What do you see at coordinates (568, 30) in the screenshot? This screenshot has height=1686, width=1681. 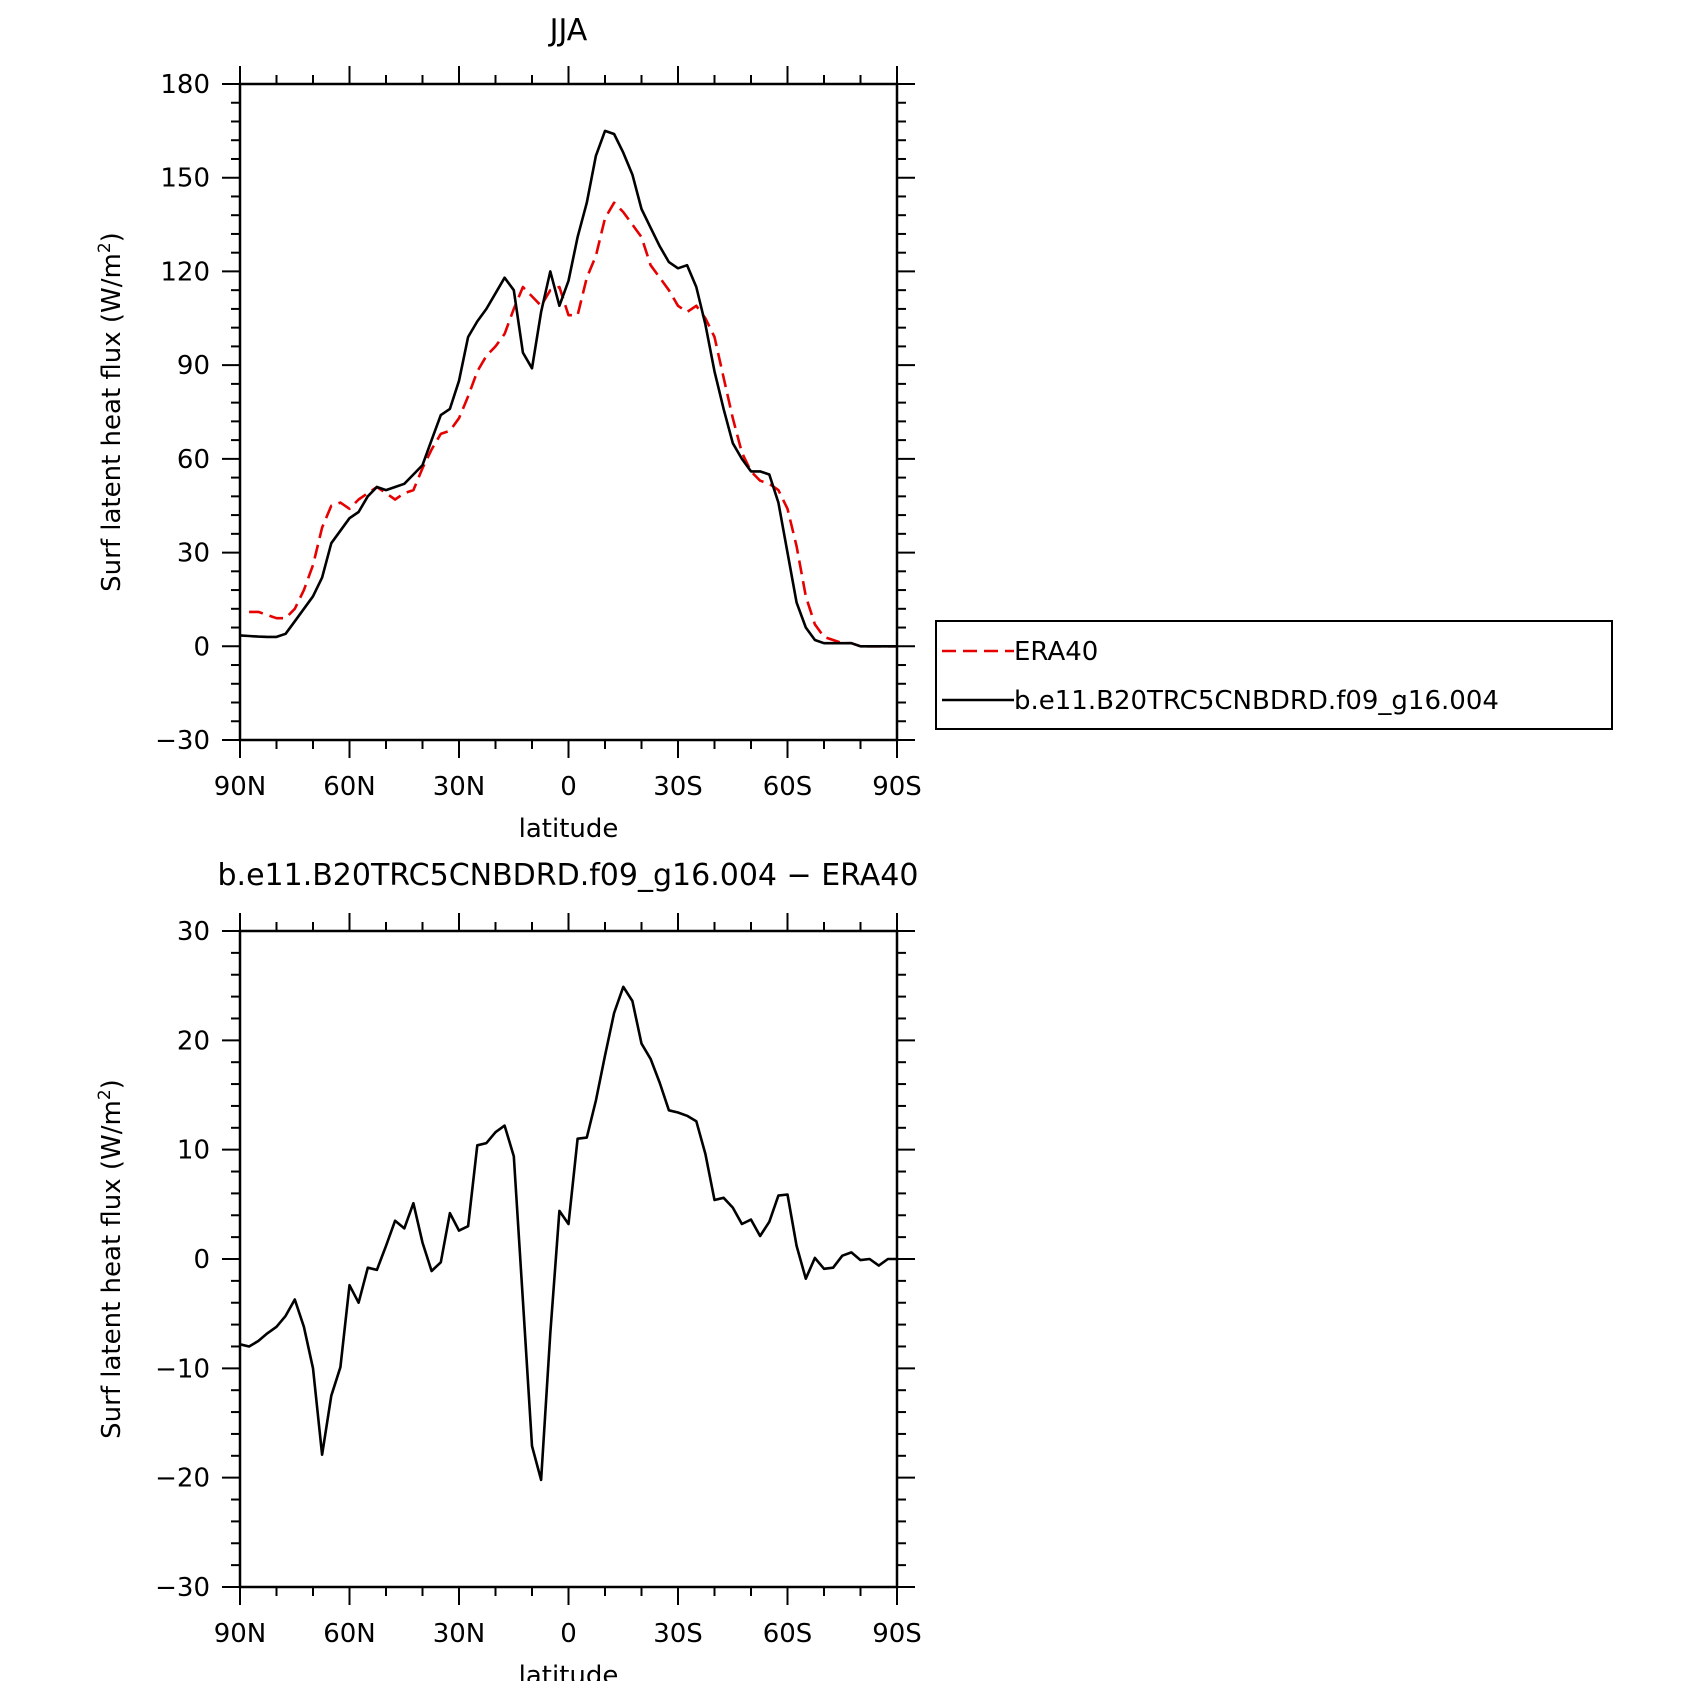 I see `chart-title: JJA` at bounding box center [568, 30].